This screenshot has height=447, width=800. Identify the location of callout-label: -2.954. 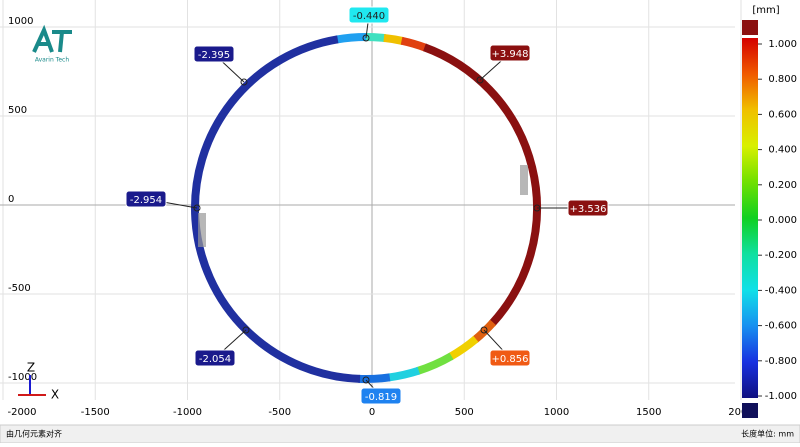
(146, 200).